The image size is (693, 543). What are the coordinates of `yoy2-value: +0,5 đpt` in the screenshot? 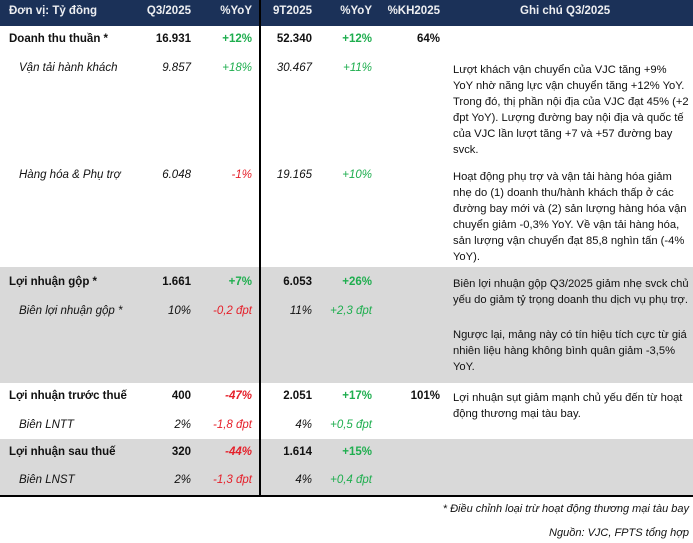 It's located at (351, 425).